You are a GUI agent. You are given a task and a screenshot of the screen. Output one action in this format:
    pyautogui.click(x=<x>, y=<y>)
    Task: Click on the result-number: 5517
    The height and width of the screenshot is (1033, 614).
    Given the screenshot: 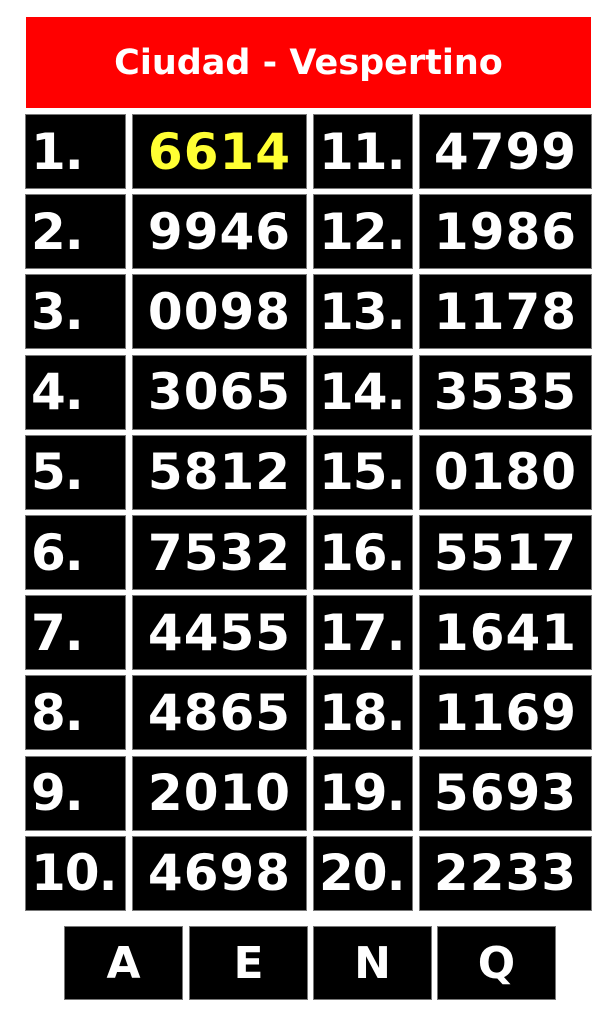 What is the action you would take?
    pyautogui.click(x=505, y=552)
    